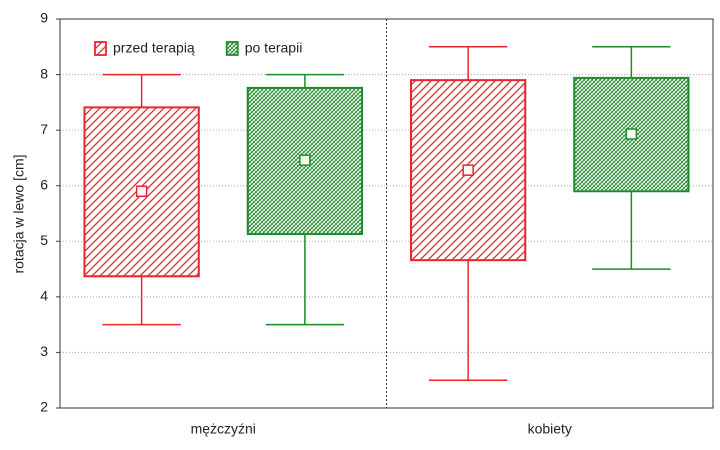  Describe the element at coordinates (44, 240) in the screenshot. I see `y-tick-label: 5` at that location.